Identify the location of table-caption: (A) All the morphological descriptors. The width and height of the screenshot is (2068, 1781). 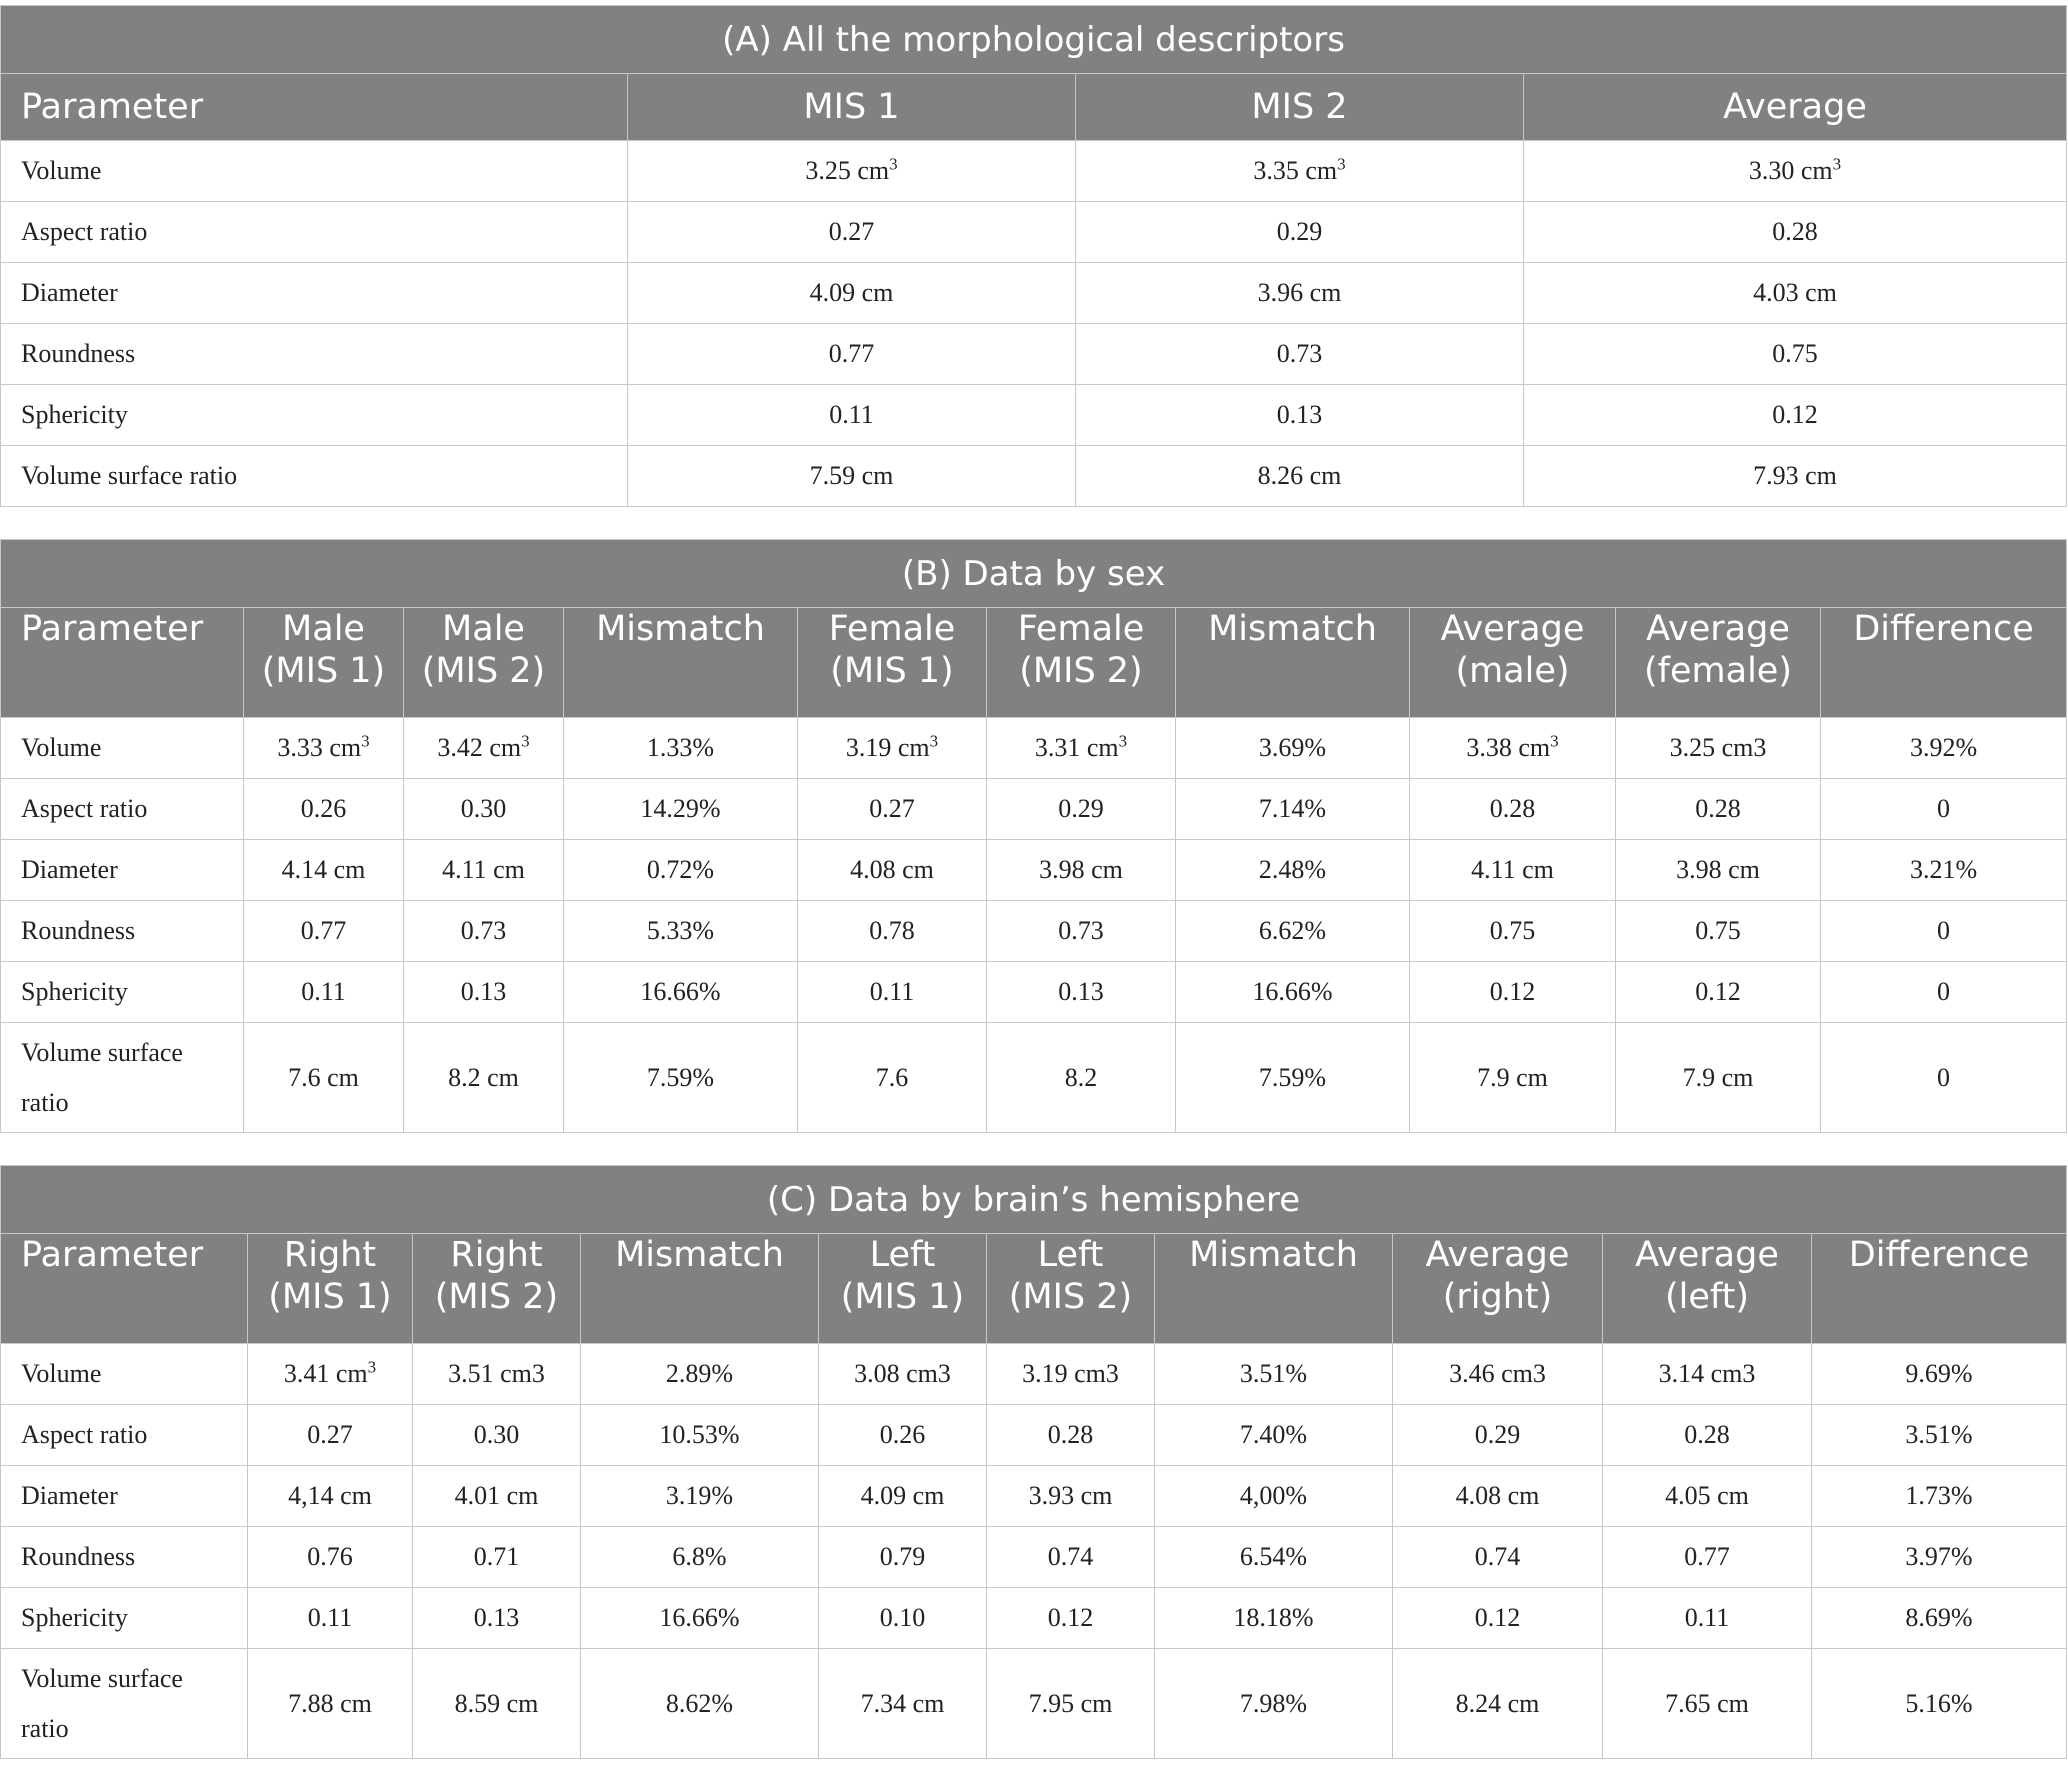
(1034, 39).